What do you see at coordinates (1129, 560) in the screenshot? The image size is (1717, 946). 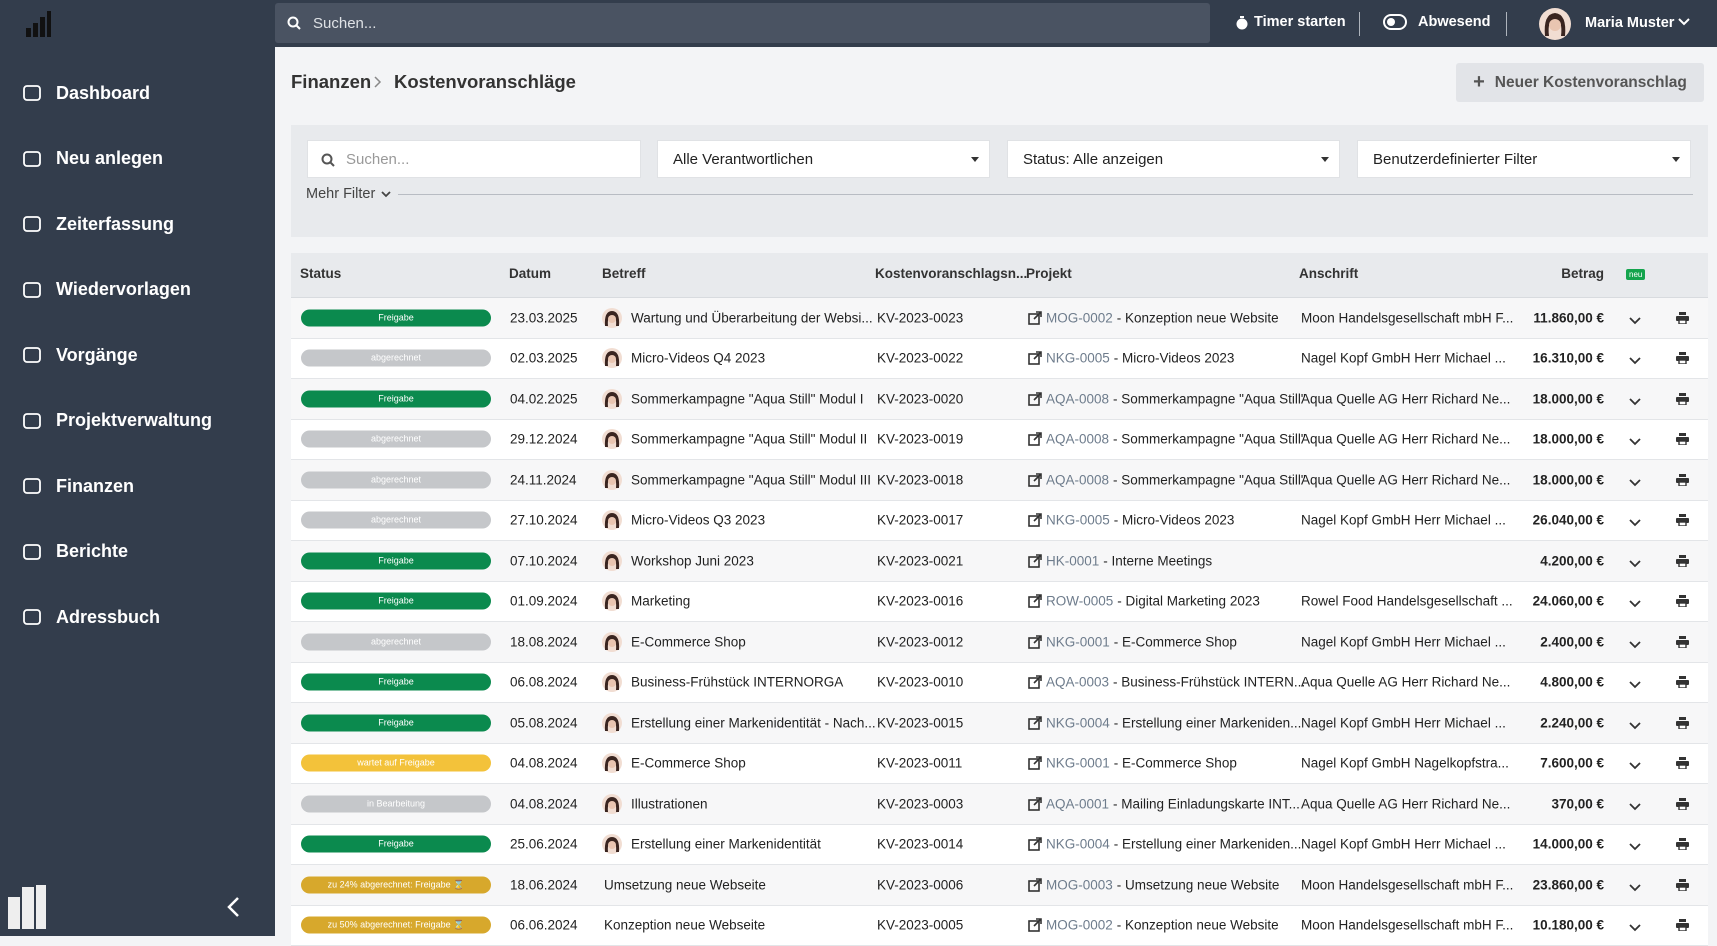 I see `project: HK-0001- Interne Meetings` at bounding box center [1129, 560].